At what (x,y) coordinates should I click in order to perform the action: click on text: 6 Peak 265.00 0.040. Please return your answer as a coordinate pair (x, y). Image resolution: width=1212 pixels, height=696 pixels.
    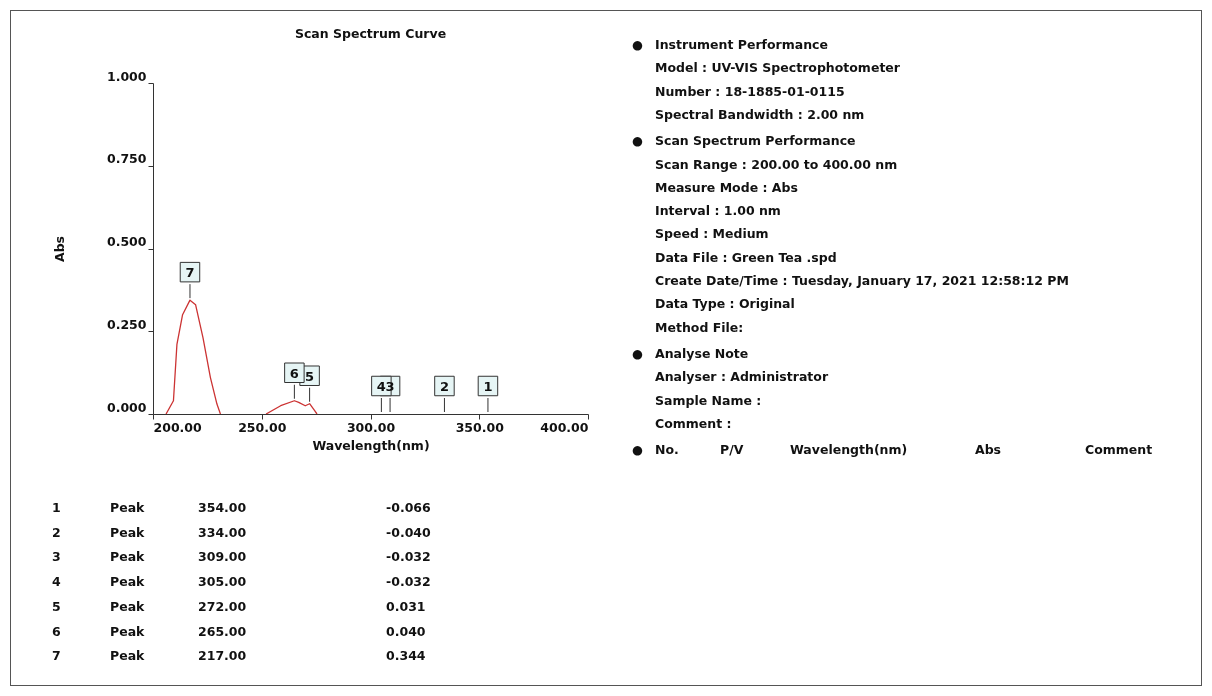
    Looking at the image, I should click on (239, 631).